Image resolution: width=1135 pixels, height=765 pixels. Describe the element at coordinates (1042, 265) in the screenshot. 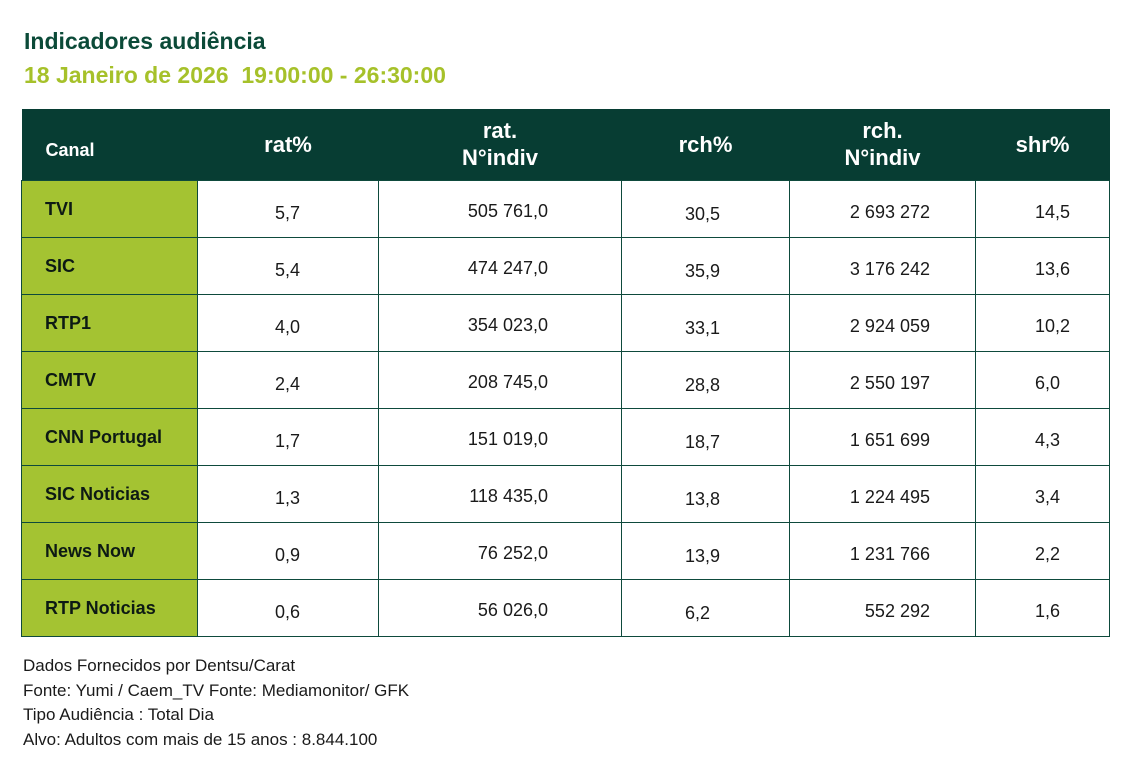

I see `shr-pct-cell: 13,6` at that location.